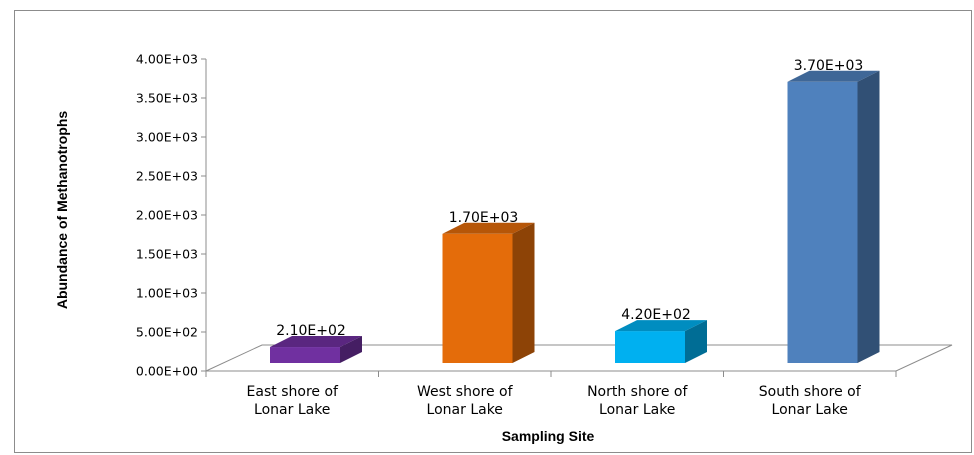 This screenshot has height=455, width=974. Describe the element at coordinates (656, 315) in the screenshot. I see `data-label: 4.20E+02` at that location.